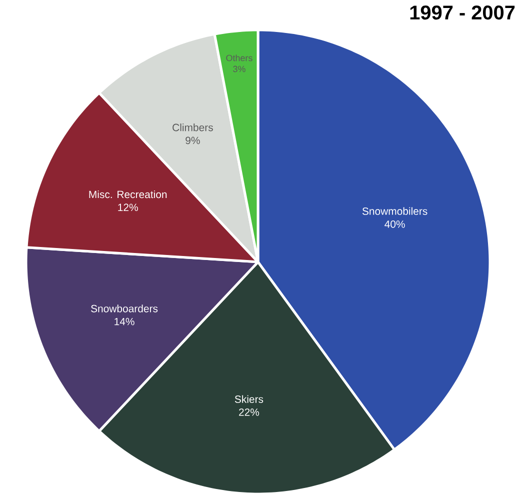  Describe the element at coordinates (128, 208) in the screenshot. I see `data-label: 12%` at that location.